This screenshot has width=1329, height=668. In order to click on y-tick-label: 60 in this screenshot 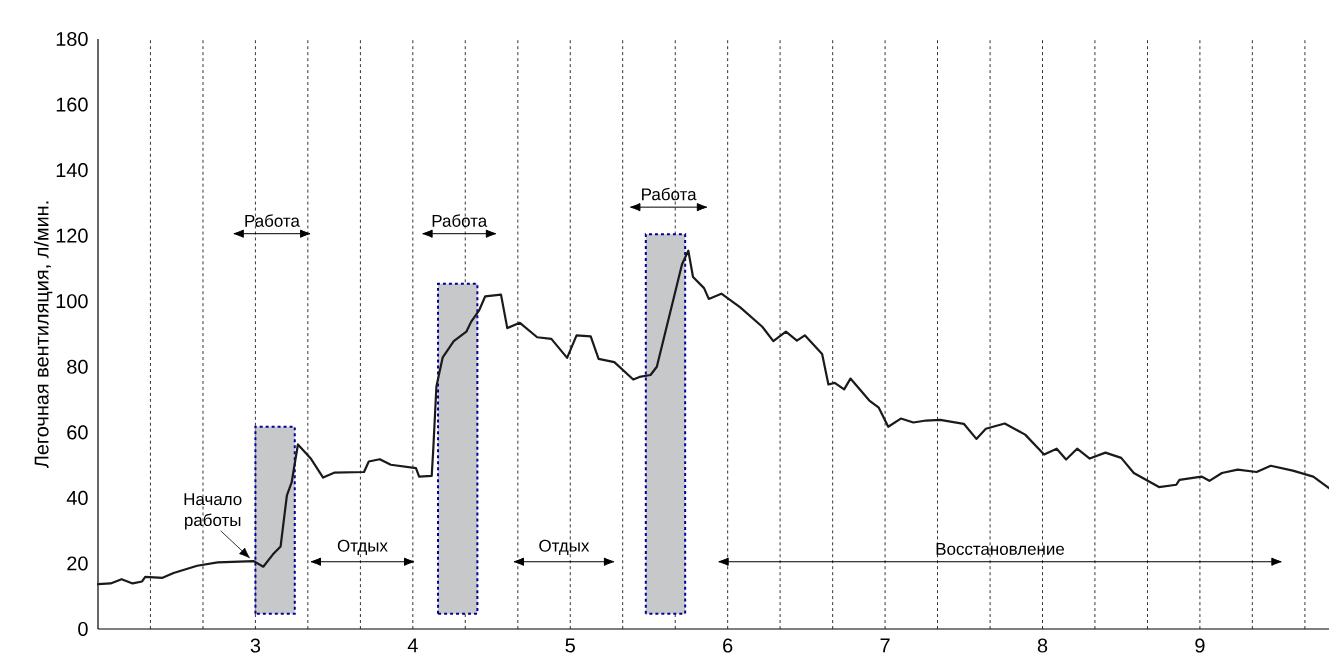, I will do `click(77, 432)`.